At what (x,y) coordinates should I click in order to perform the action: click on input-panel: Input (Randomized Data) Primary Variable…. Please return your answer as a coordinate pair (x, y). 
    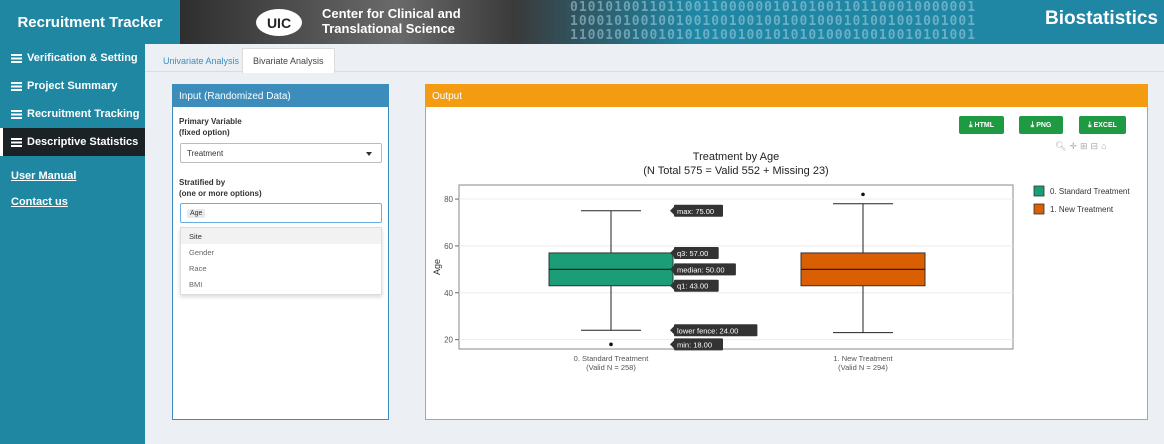
    Looking at the image, I should click on (280, 252).